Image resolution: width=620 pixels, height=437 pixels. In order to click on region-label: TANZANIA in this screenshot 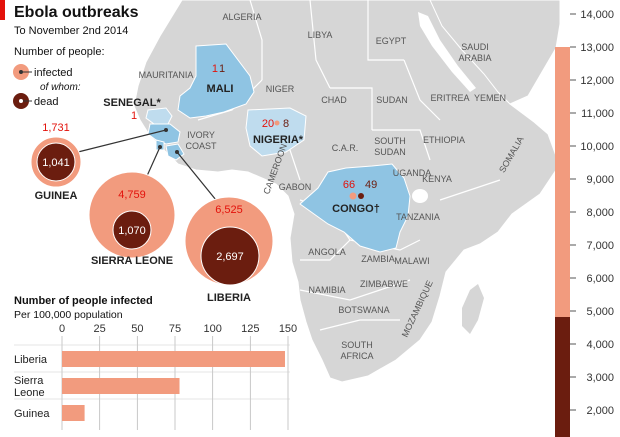, I will do `click(418, 217)`.